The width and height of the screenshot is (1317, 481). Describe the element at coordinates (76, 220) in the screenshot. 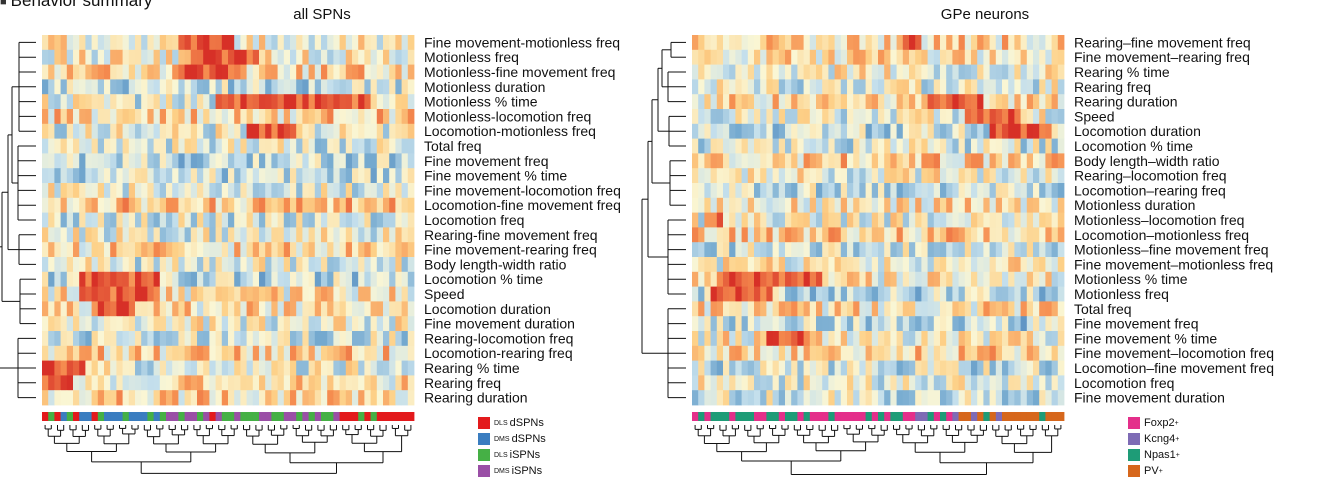

I see `heatmap-cell-r12-c5` at that location.